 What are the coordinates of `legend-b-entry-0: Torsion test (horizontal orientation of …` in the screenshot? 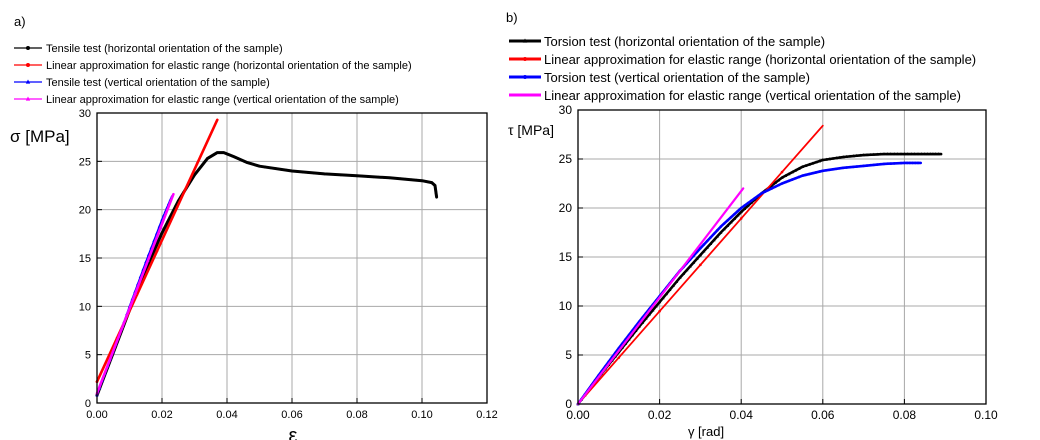 It's located at (667, 41).